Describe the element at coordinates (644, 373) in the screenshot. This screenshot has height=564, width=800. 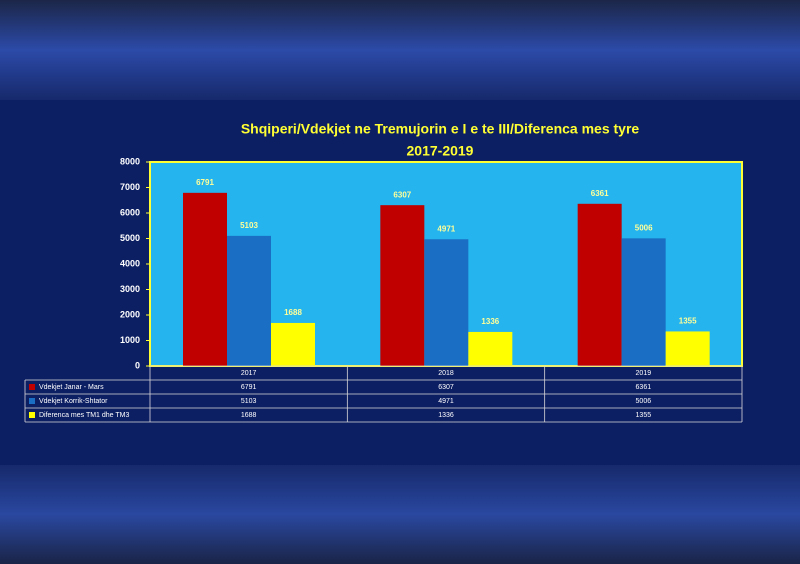
I see `x-tick-label: 2019` at that location.